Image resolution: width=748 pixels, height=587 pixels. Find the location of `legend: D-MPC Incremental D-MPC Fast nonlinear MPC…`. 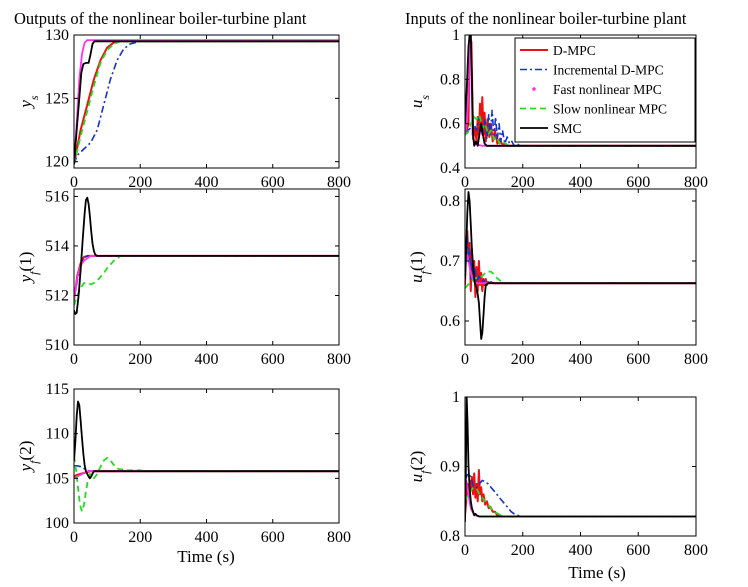

legend: D-MPC Incremental D-MPC Fast nonlinear MPC… is located at coordinates (605, 90).